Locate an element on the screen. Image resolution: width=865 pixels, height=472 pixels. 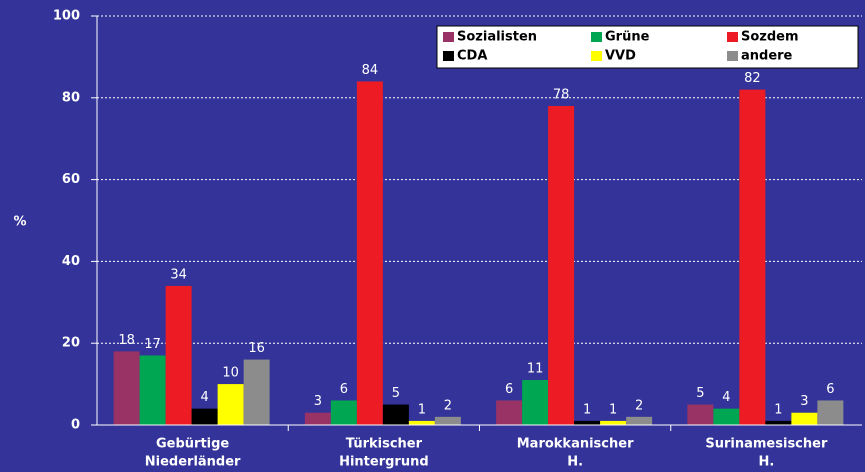
x-tick-label: Gebürtige is located at coordinates (192, 444).